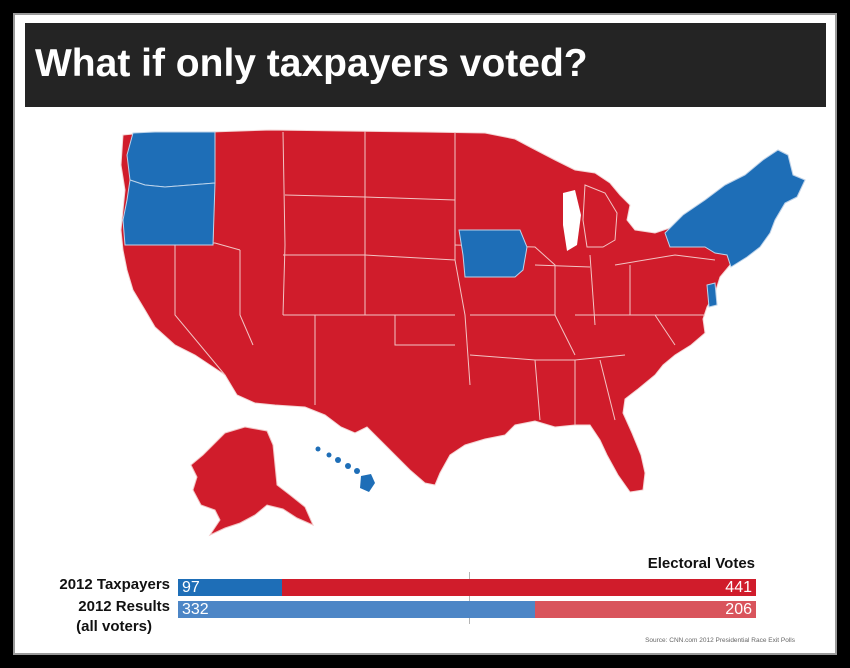 This screenshot has height=668, width=850. What do you see at coordinates (493, 253) in the screenshot?
I see `state-iowa` at bounding box center [493, 253].